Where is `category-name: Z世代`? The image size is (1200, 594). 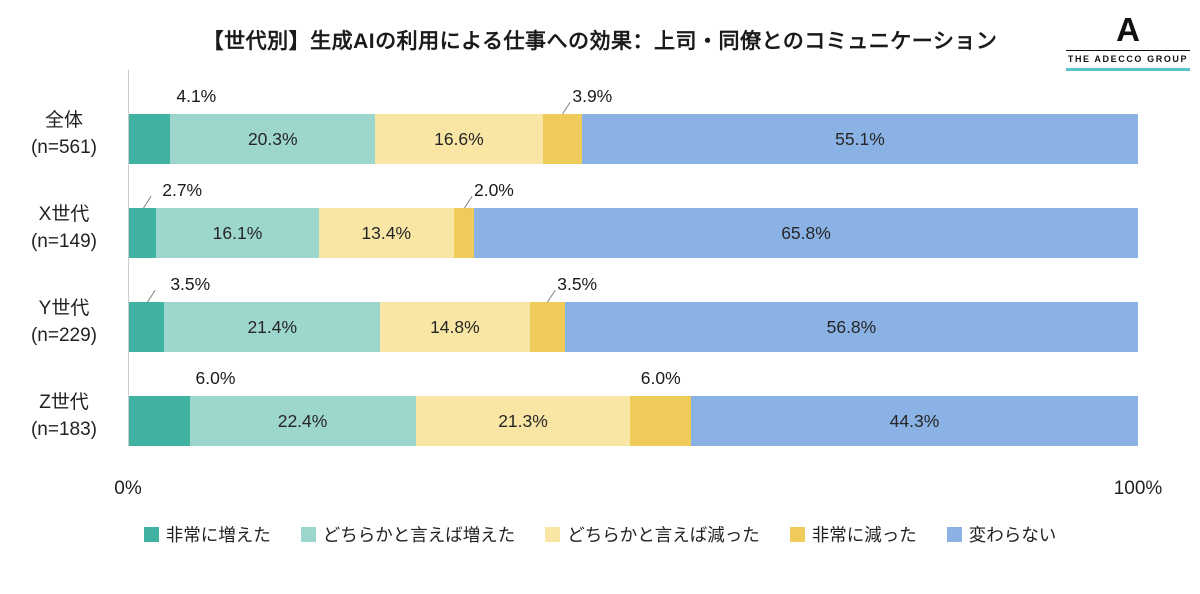 category-name: Z世代 is located at coordinates (64, 402).